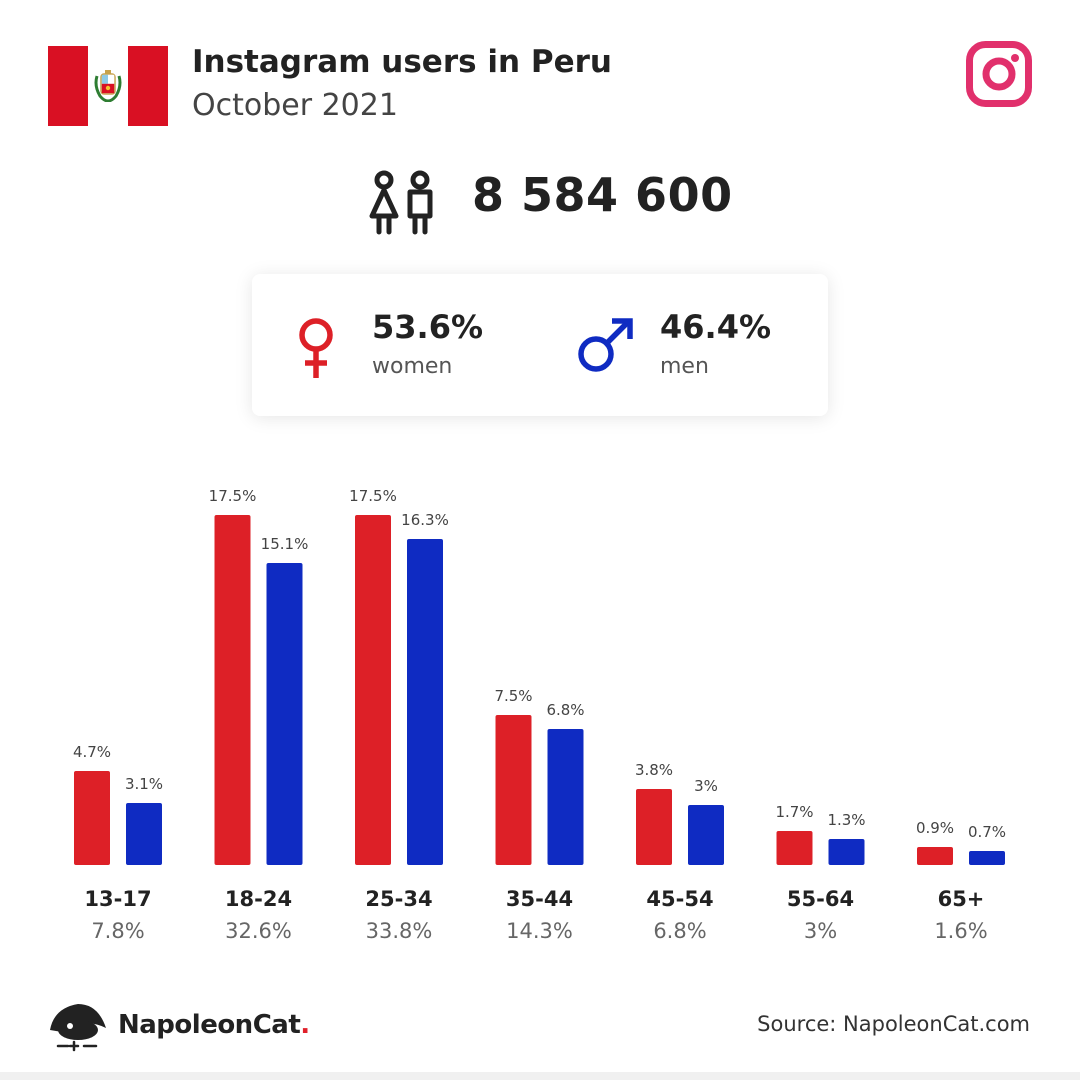 This screenshot has width=1080, height=1080. I want to click on men-value-label: 1.3%, so click(846, 820).